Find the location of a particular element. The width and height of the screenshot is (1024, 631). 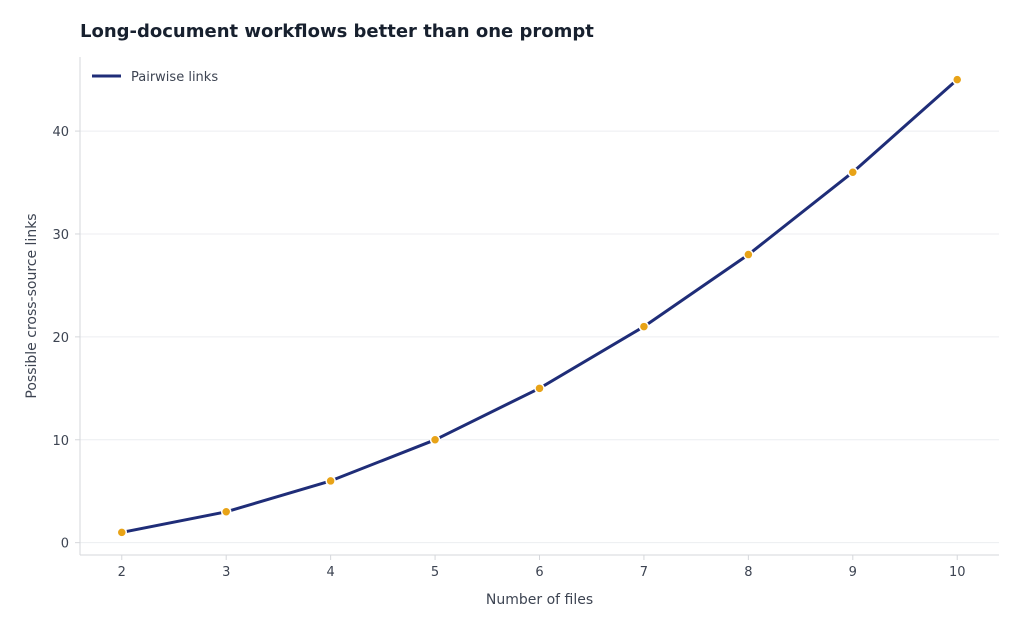

x-tick-label: 9 is located at coordinates (853, 572).